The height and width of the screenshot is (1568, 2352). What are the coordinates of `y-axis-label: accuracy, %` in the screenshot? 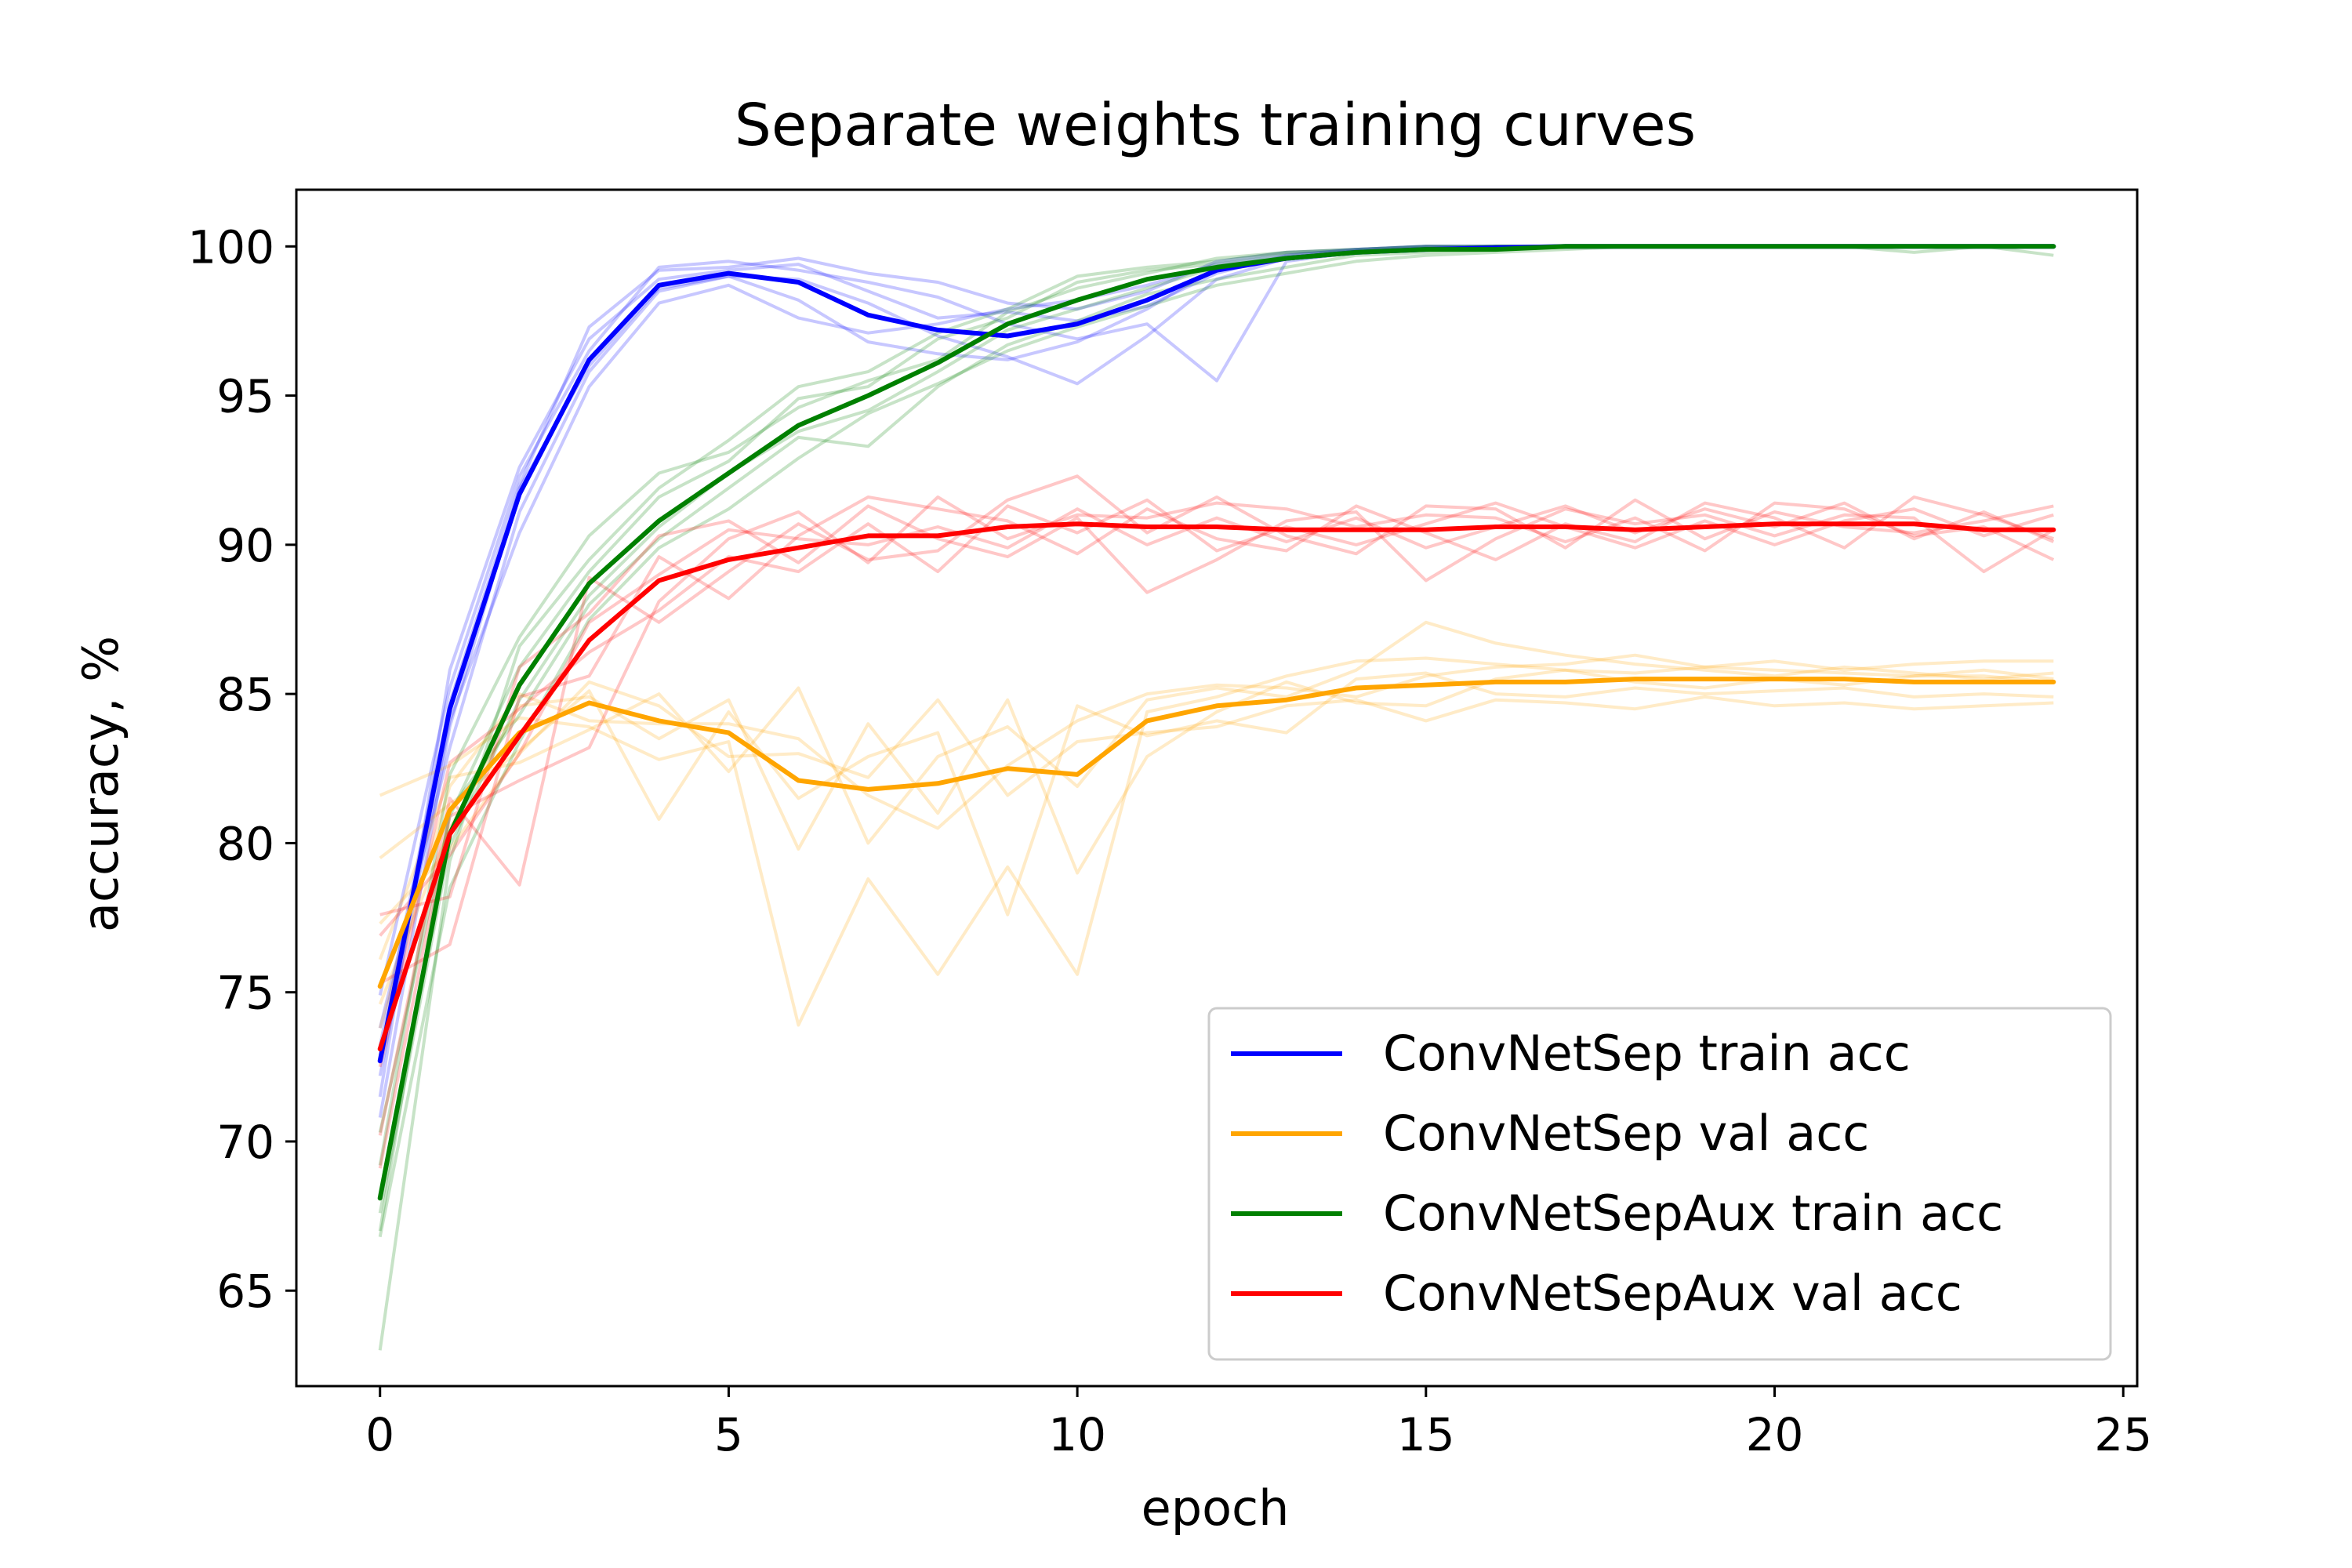 It's located at (100, 784).